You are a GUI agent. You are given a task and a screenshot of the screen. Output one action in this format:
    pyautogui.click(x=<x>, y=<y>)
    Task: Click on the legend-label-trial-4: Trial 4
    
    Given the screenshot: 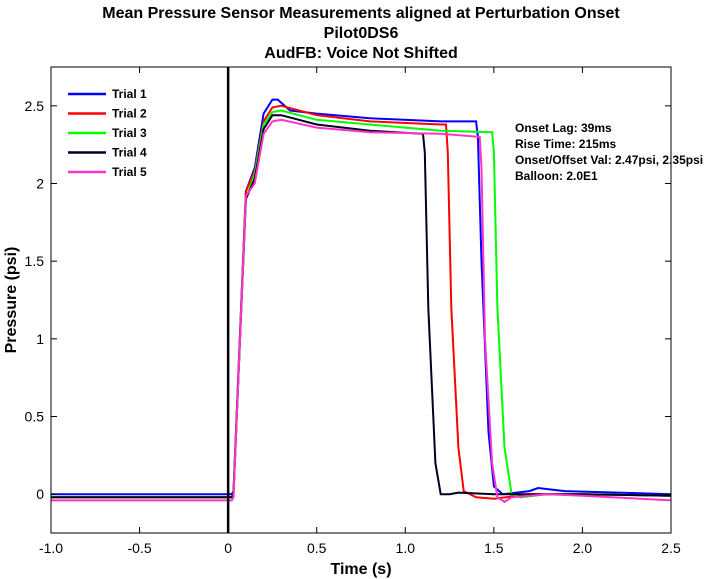 What is the action you would take?
    pyautogui.click(x=129, y=153)
    